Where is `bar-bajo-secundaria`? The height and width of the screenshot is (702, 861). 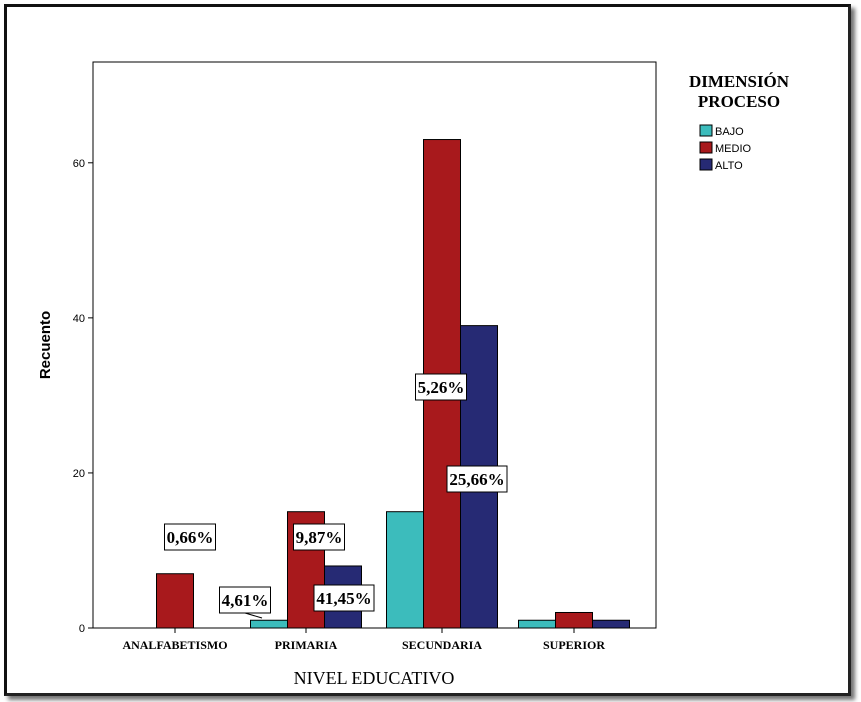
bar-bajo-secundaria is located at coordinates (405, 570).